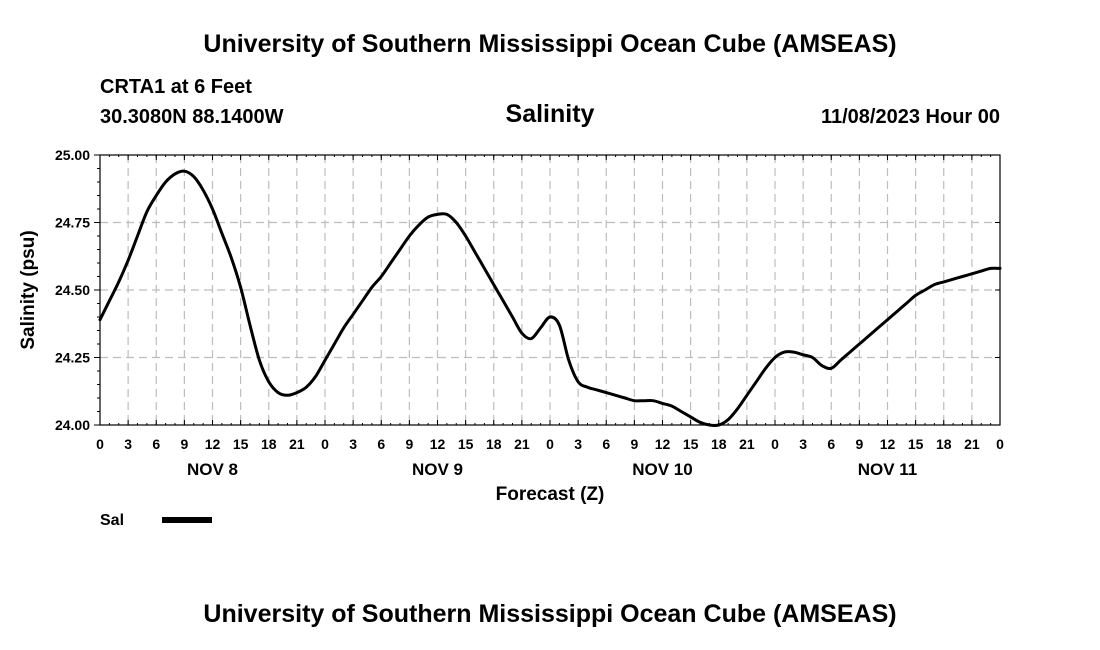  What do you see at coordinates (662, 469) in the screenshot?
I see `day-label: NOV 10` at bounding box center [662, 469].